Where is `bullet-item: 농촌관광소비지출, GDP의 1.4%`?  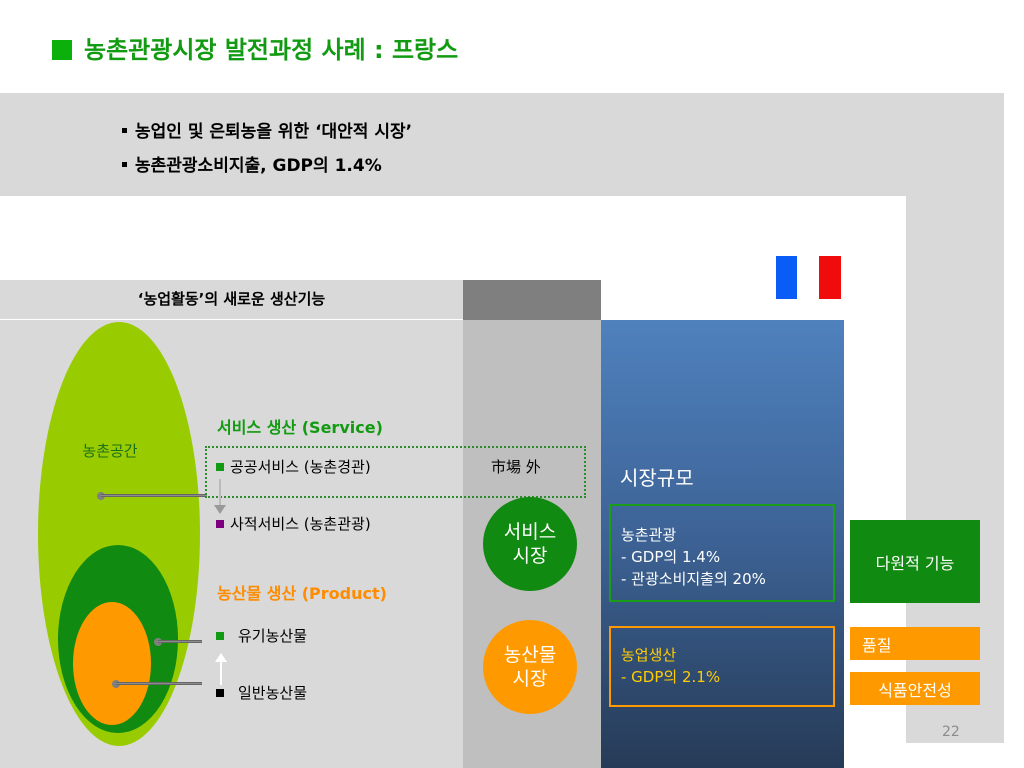 bullet-item: 농촌관광소비지출, GDP의 1.4% is located at coordinates (252, 163).